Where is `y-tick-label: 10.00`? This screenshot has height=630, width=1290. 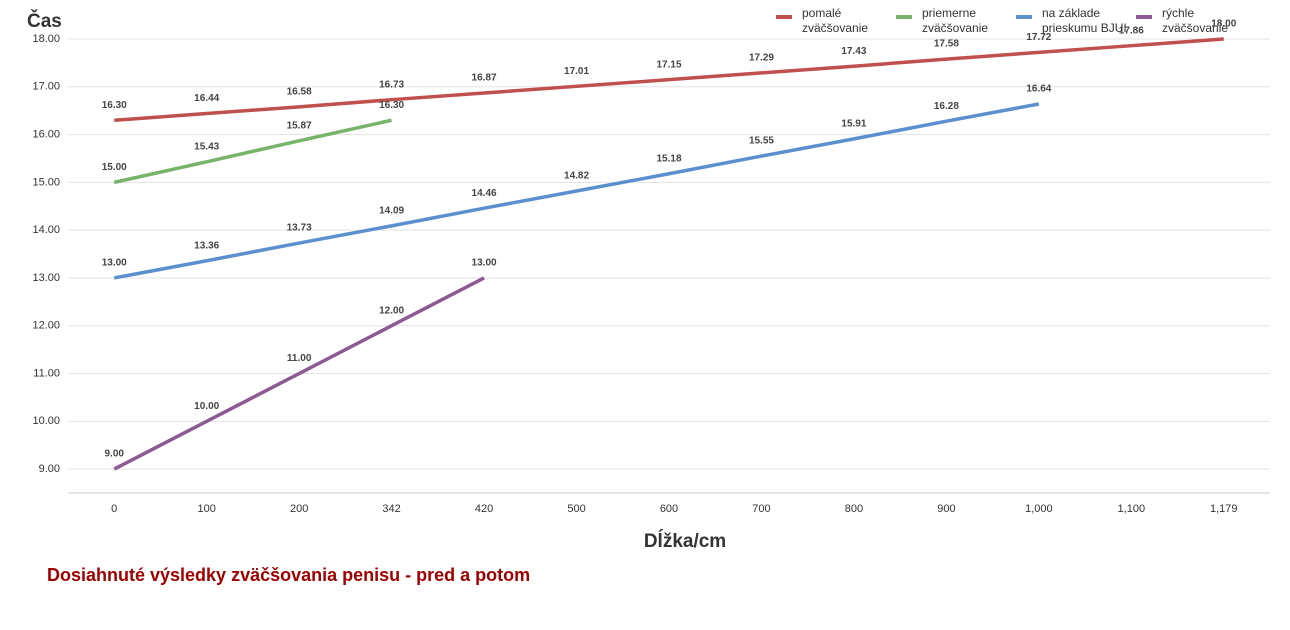 y-tick-label: 10.00 is located at coordinates (46, 421).